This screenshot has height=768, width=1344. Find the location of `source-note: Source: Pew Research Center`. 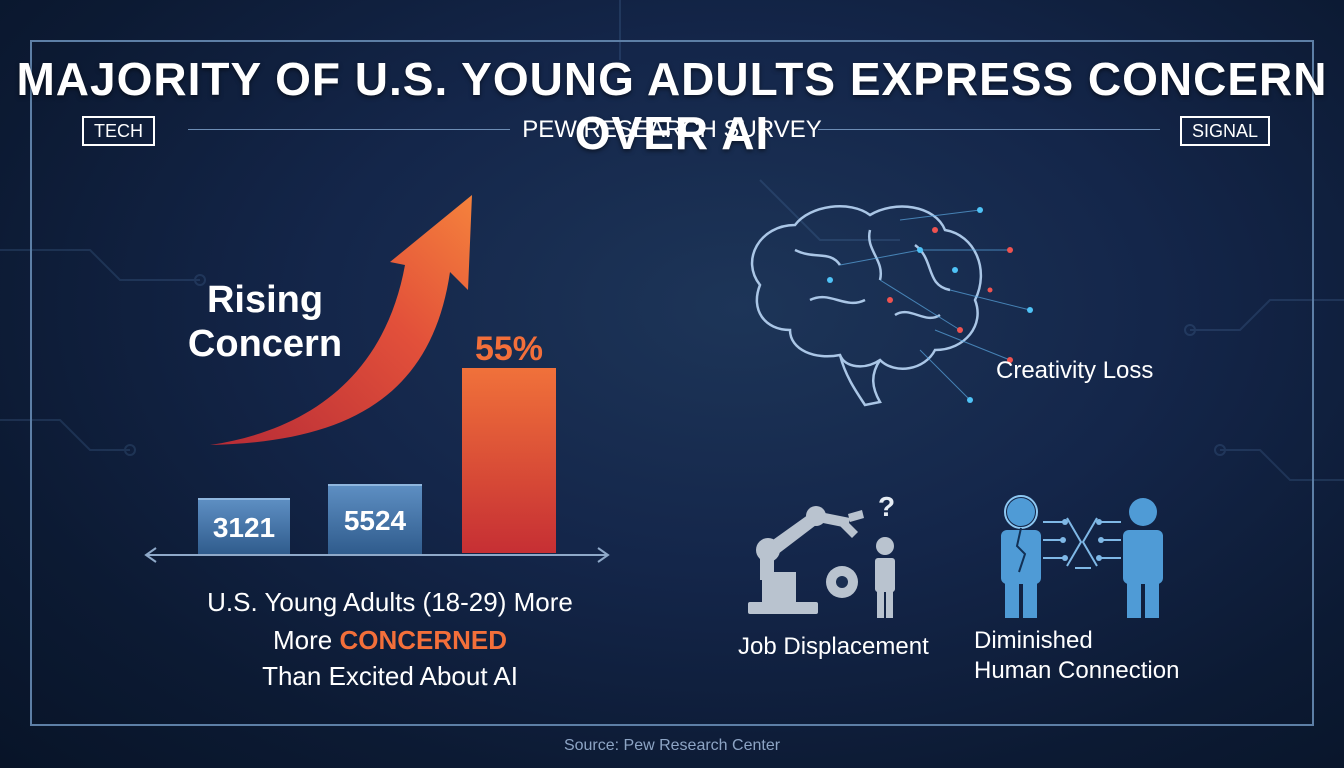

source-note: Source: Pew Research Center is located at coordinates (672, 745).